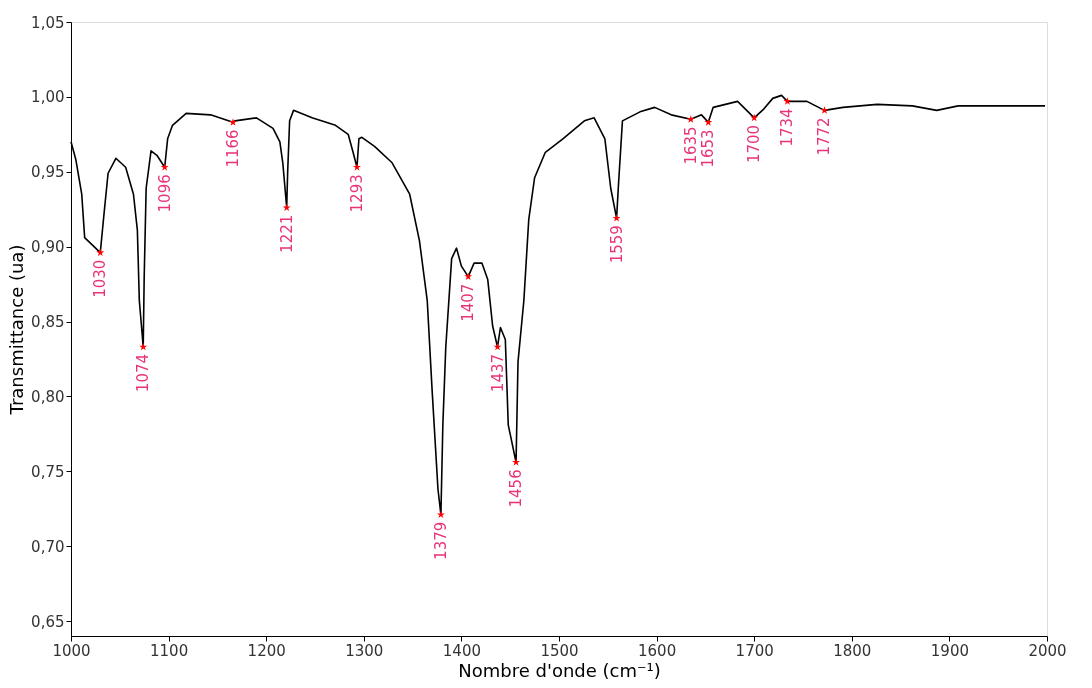 The width and height of the screenshot is (1092, 688). I want to click on y-tick-label: 0,70, so click(48, 546).